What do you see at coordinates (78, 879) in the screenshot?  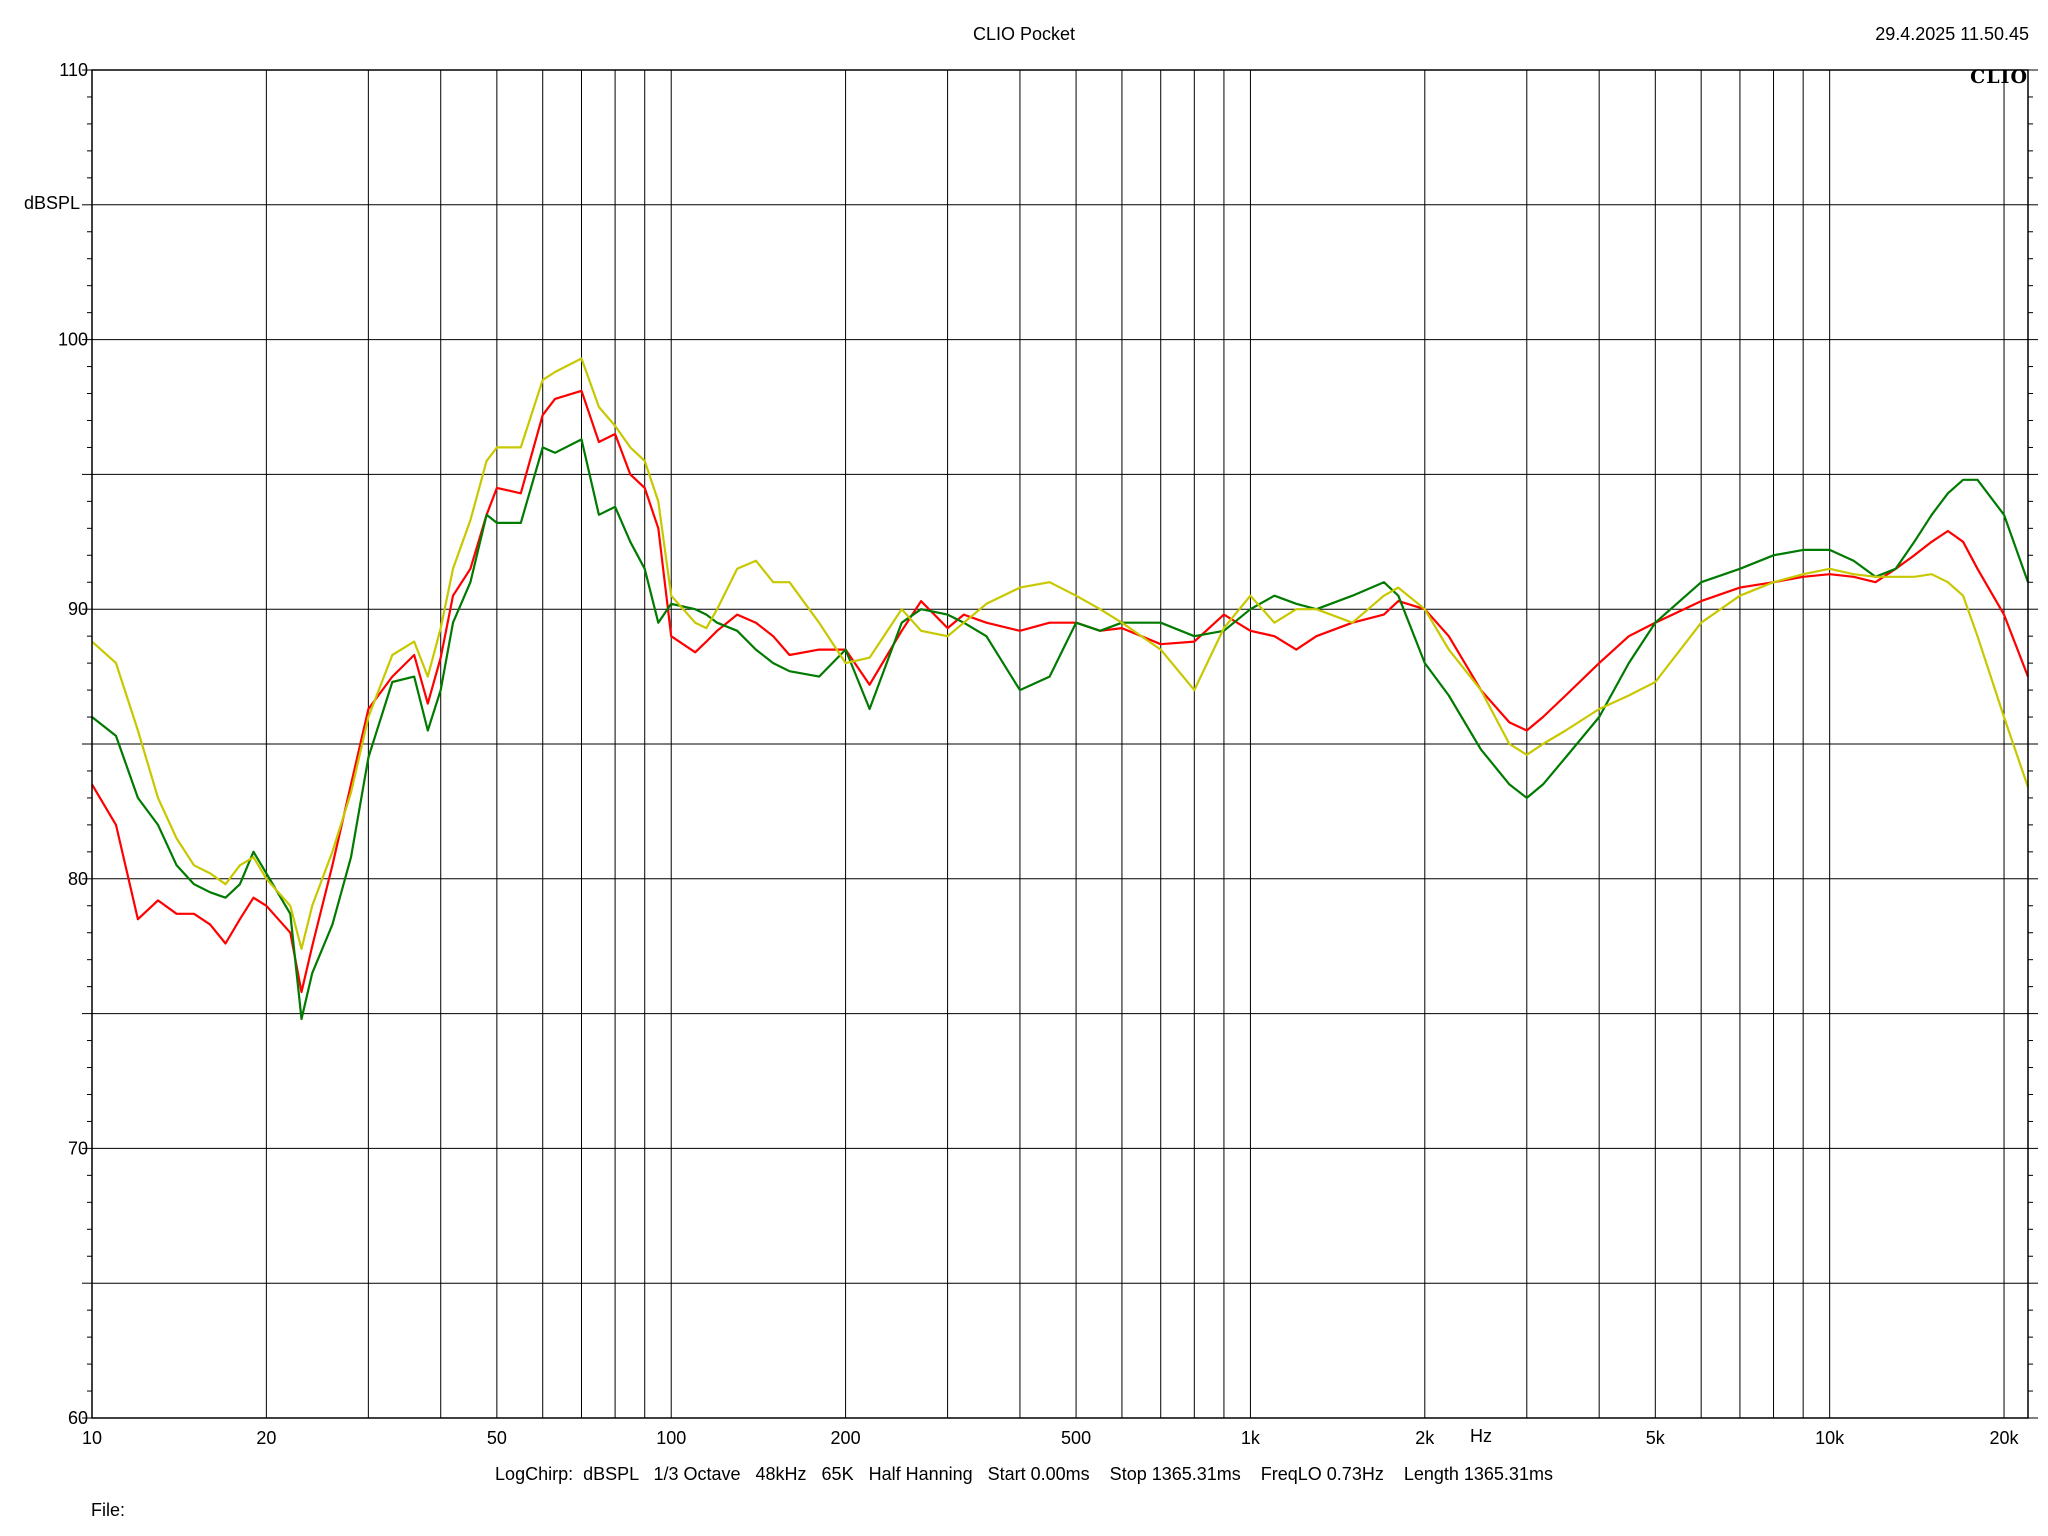 I see `y-tick-label: 80` at bounding box center [78, 879].